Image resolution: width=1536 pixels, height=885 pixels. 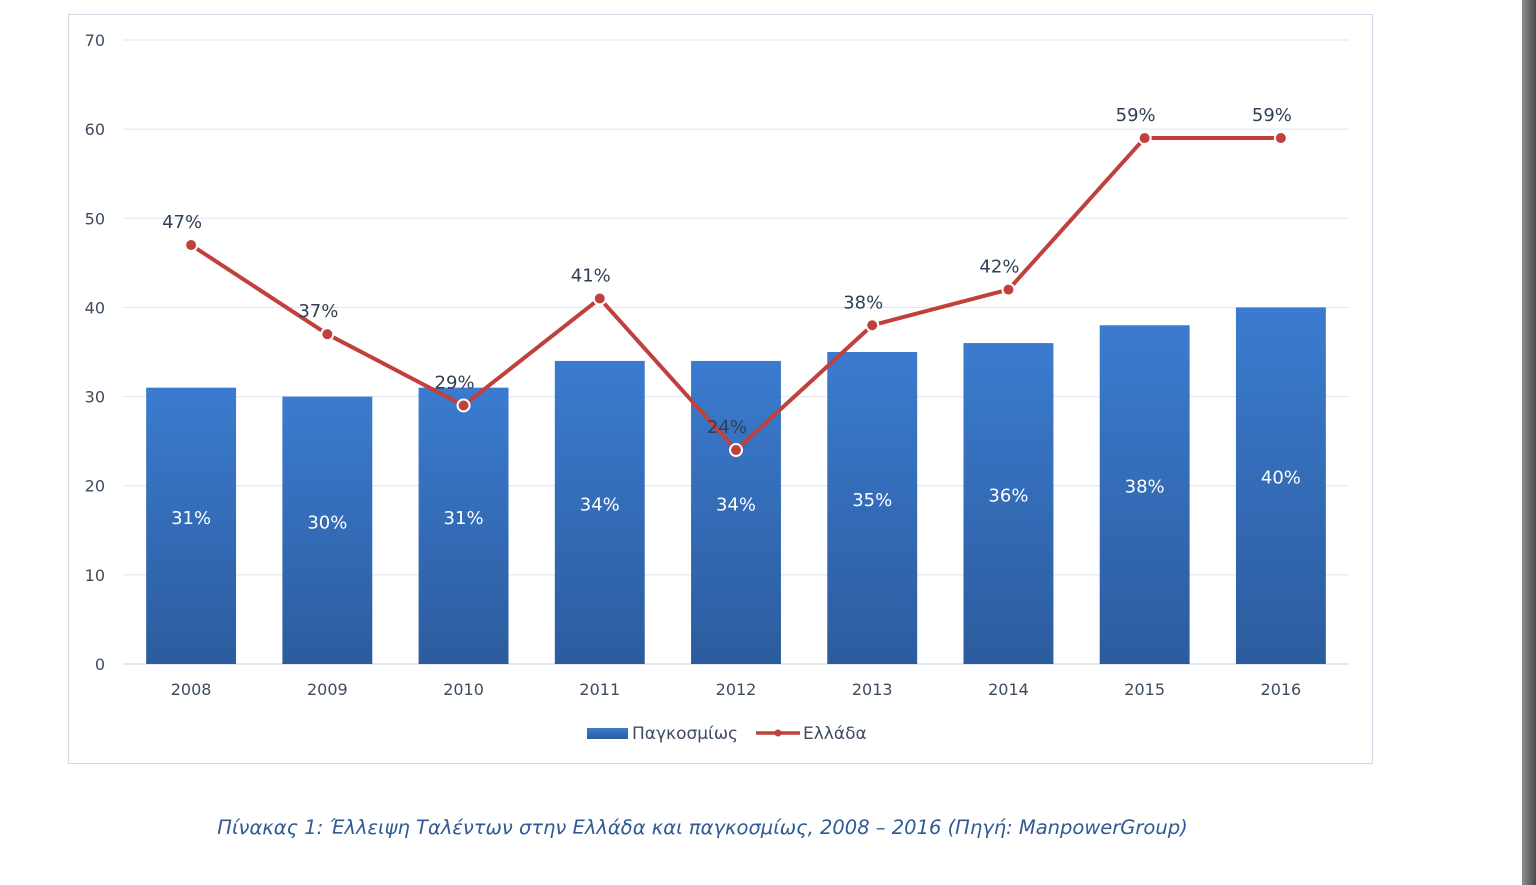 What do you see at coordinates (835, 734) in the screenshot?
I see `legend-label-line: Ελλάδα` at bounding box center [835, 734].